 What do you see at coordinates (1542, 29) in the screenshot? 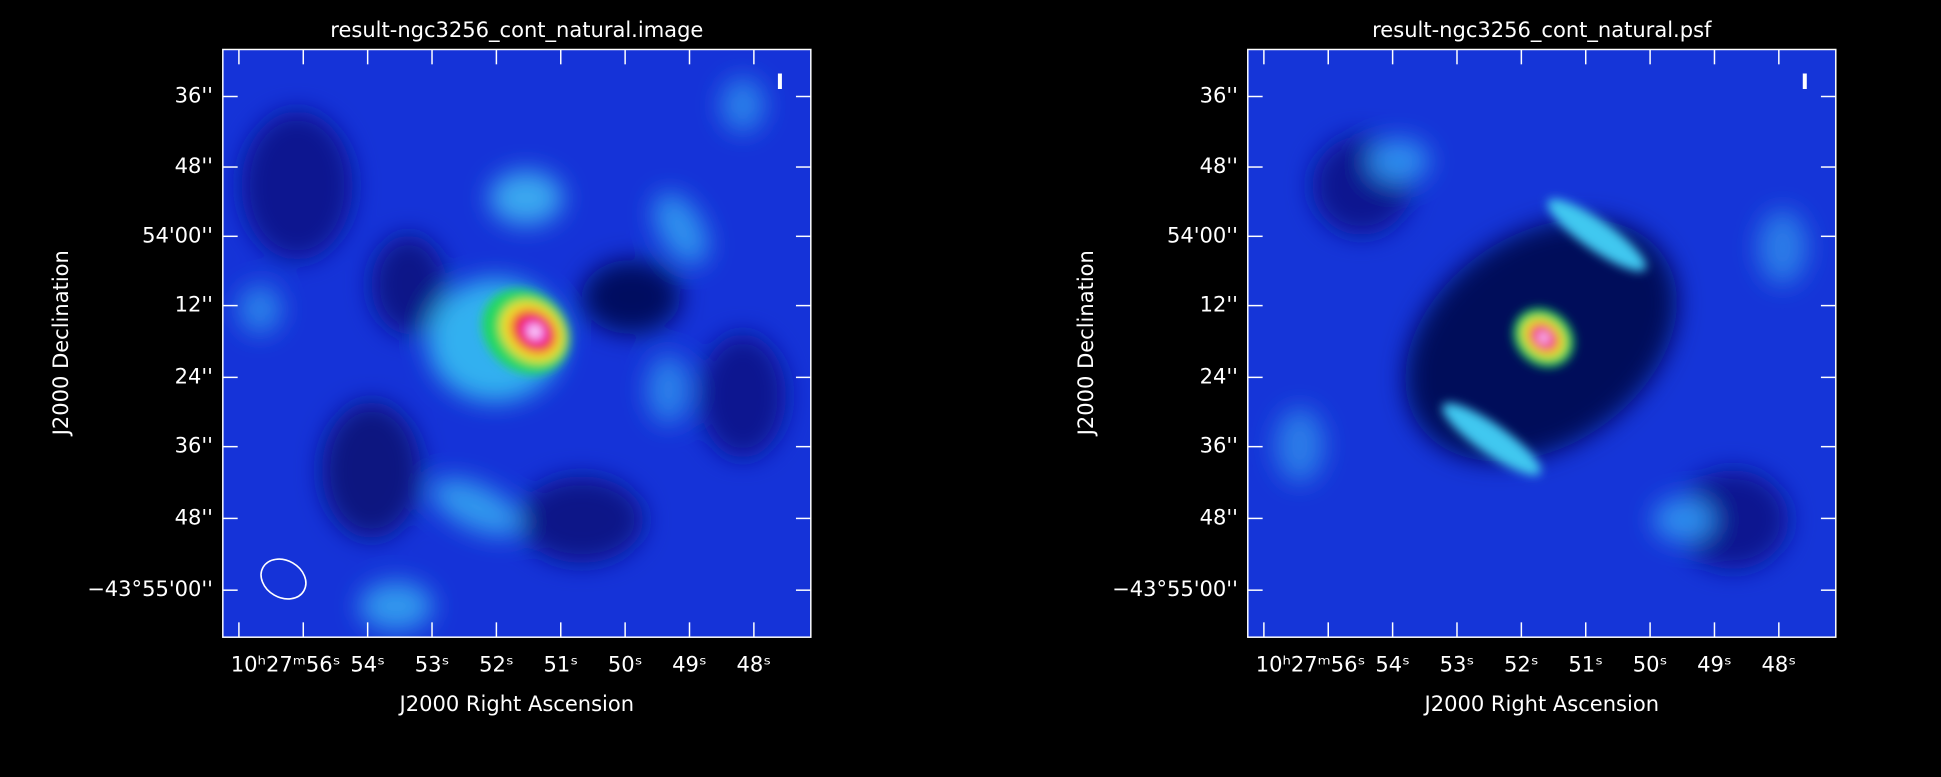
I see `panel-title: result-ngc3256_cont_natural.psf` at bounding box center [1542, 29].